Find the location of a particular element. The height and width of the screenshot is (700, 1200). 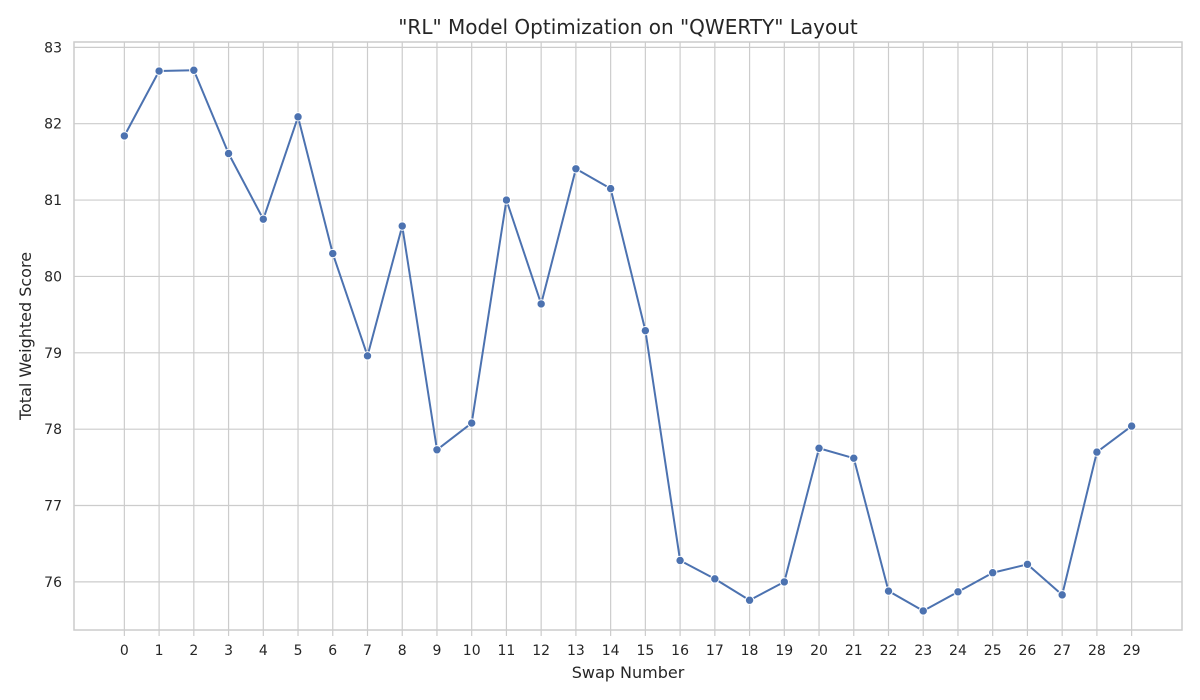

x-tick-label: 3 is located at coordinates (228, 651).